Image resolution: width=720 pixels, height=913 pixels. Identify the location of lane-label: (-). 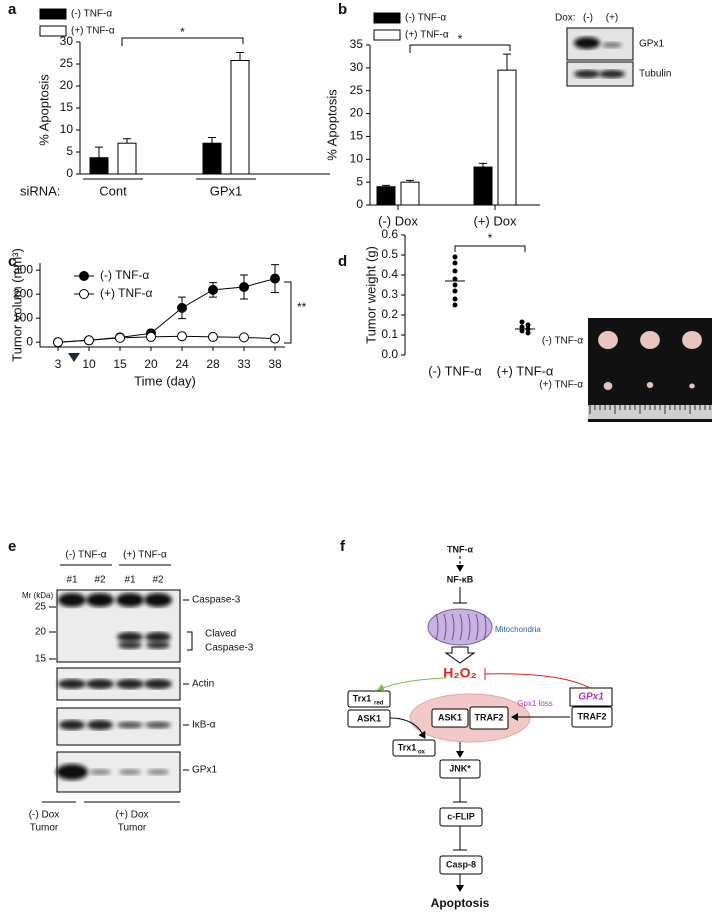
(588, 18).